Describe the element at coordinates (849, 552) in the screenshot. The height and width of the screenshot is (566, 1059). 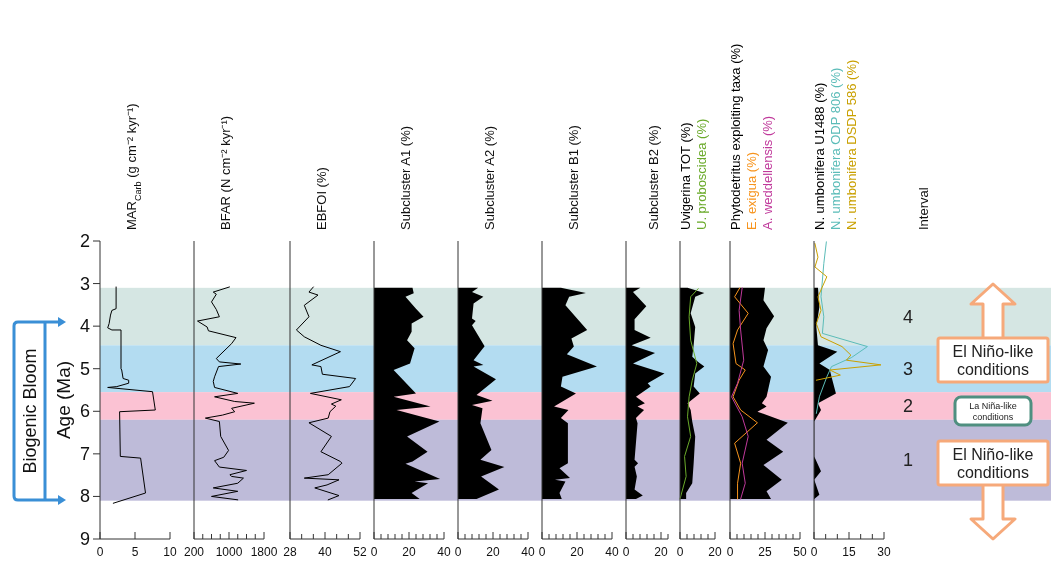
I see `x-tick-label: 15` at that location.